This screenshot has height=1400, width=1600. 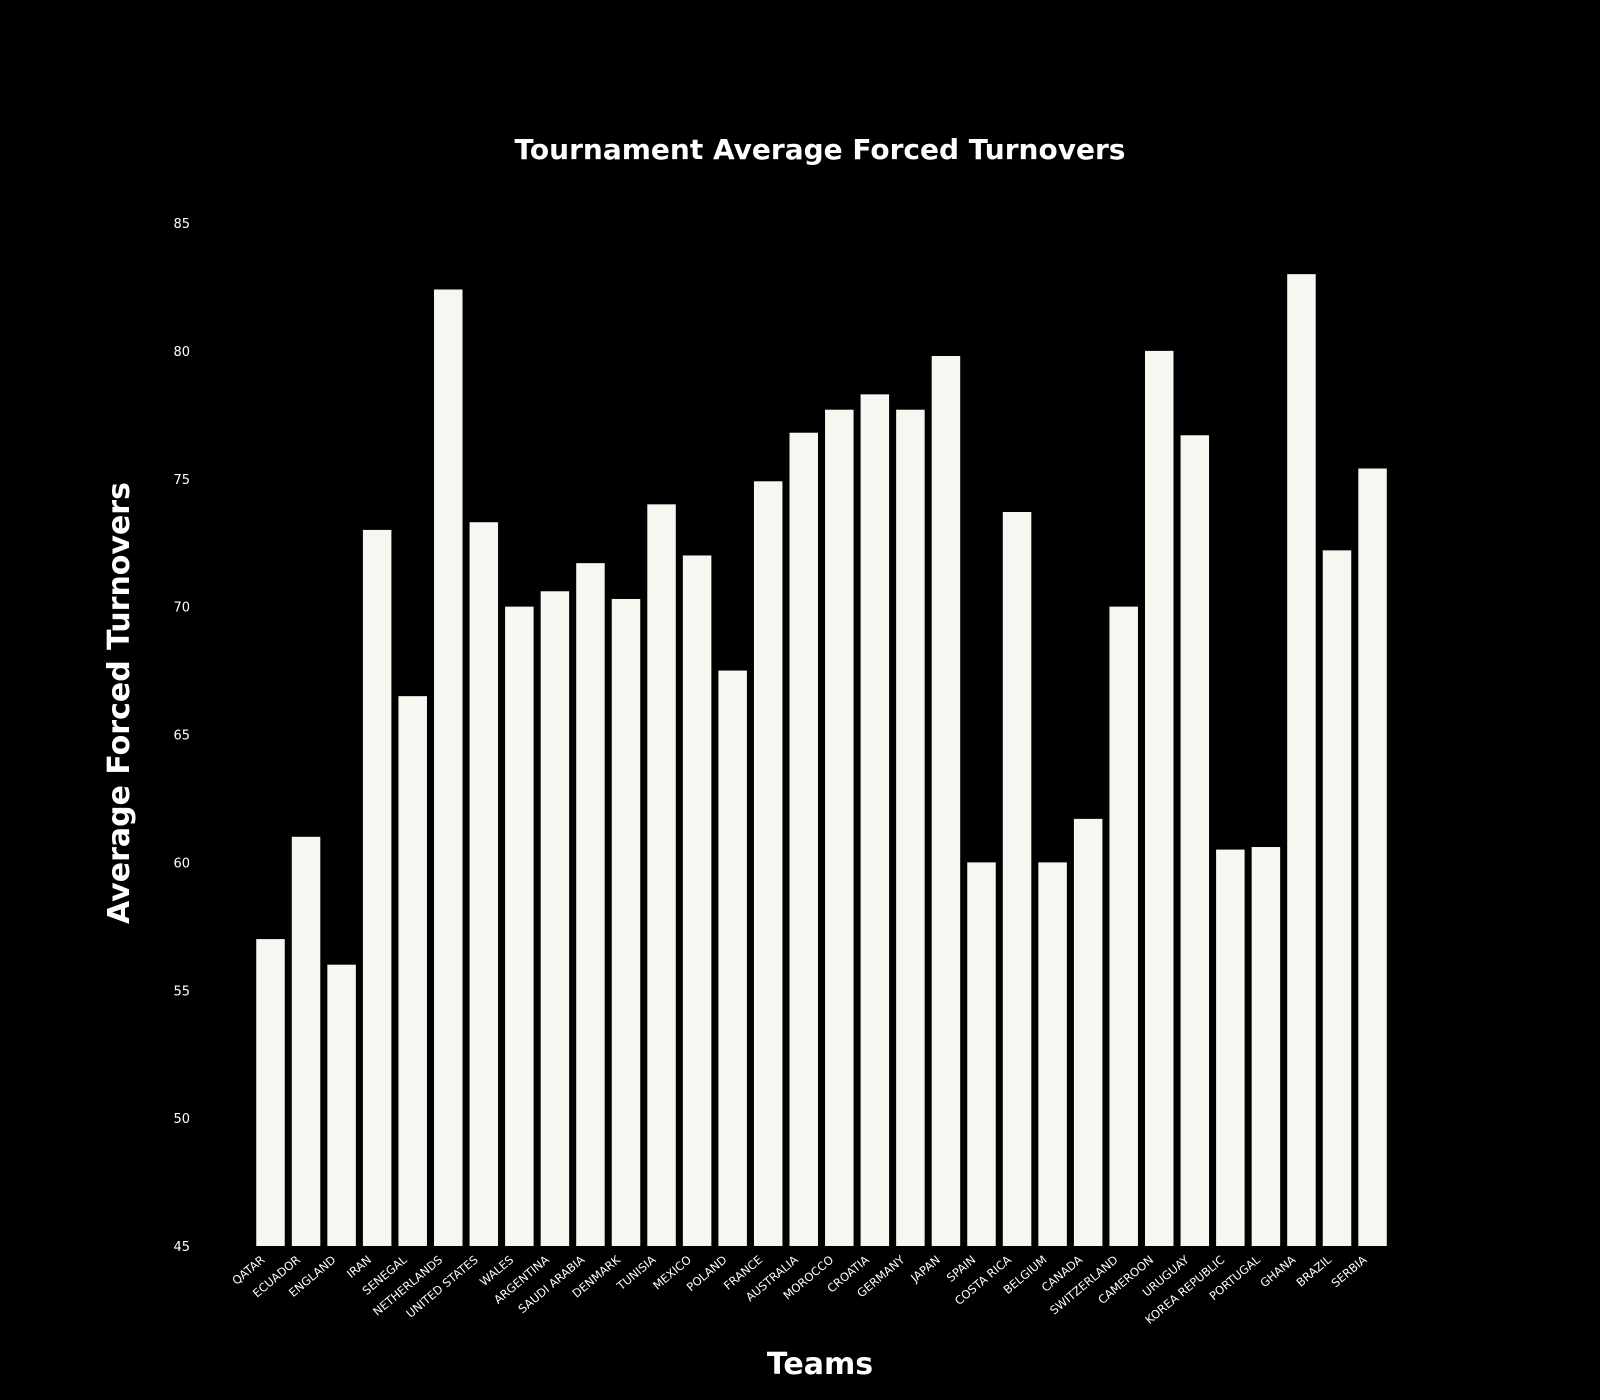 I want to click on y-axis-ticks: 45 50 55 60 65 70 75 80 85, so click(x=181, y=736).